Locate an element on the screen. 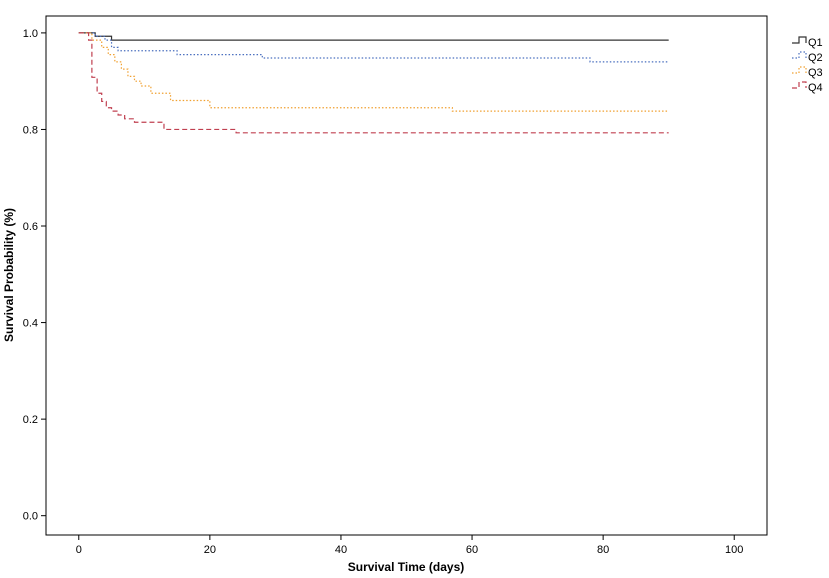 The image size is (829, 578). y-tick-label: 1.0 is located at coordinates (30, 34).